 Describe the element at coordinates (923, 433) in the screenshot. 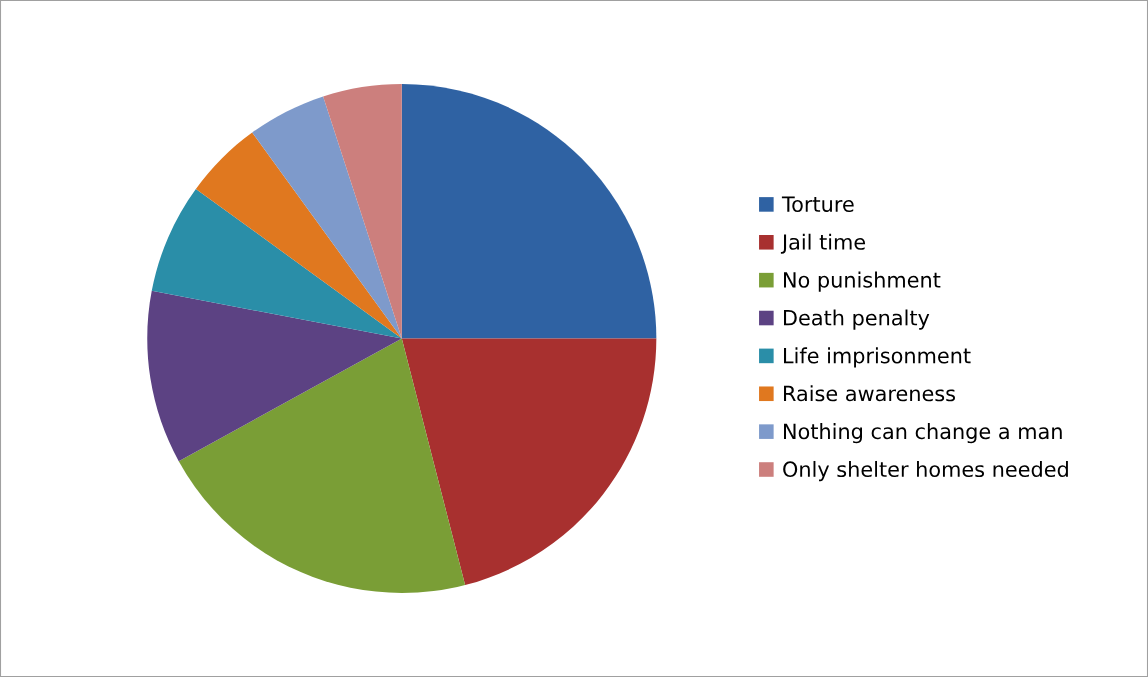

I see `legend-label: Nothing can change a man` at that location.